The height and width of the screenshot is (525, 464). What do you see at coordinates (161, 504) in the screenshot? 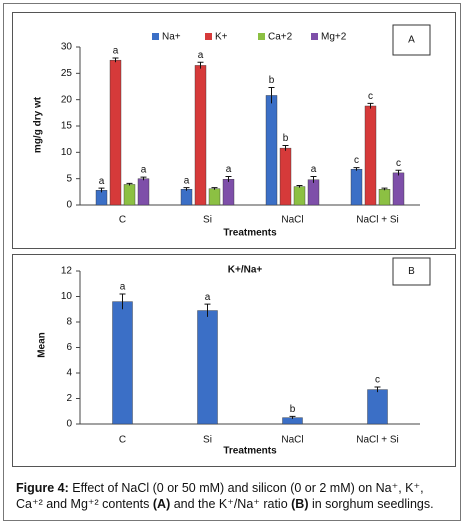
I see `caption-text: (A)` at bounding box center [161, 504].